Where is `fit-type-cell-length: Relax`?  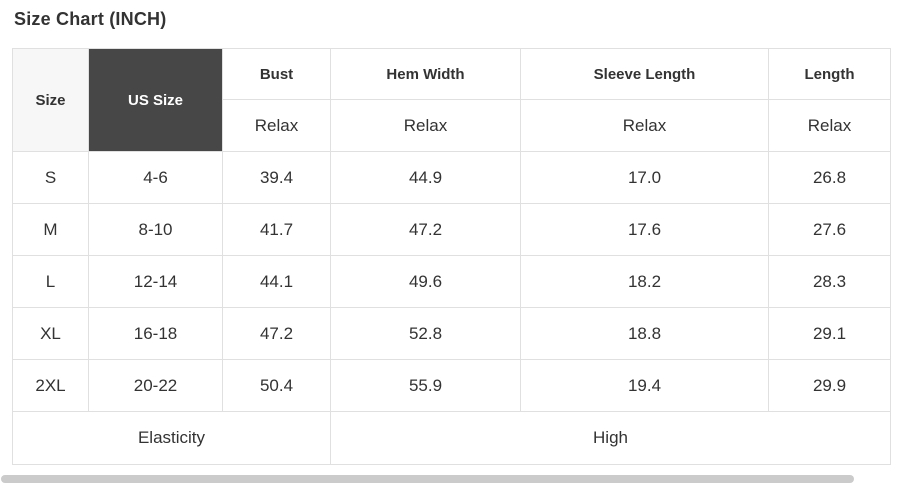
fit-type-cell-length: Relax is located at coordinates (829, 125).